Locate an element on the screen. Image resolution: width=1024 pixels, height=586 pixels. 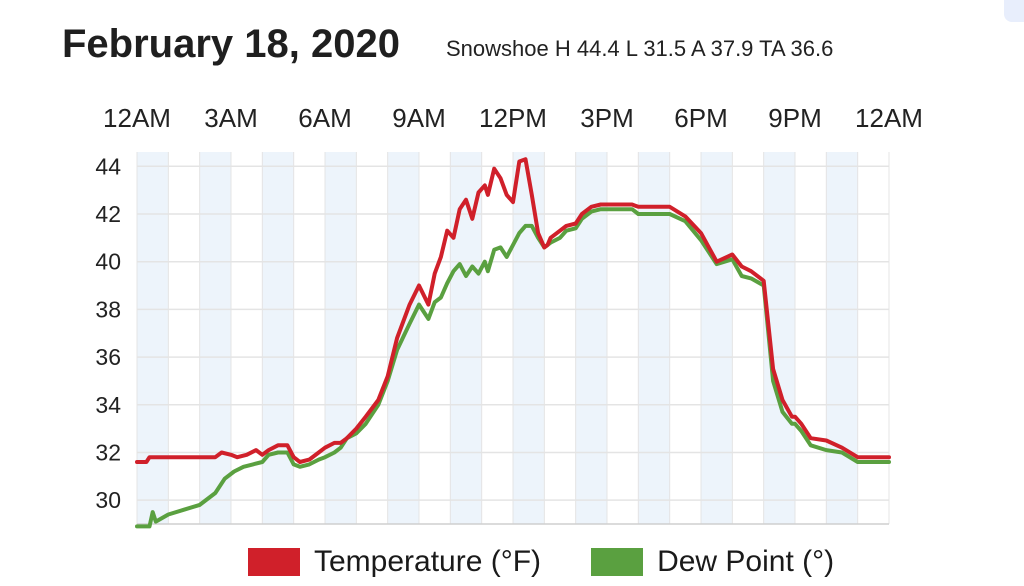
x-axis-ticks: 12AM 3AM 6AM 9AM 12PM 3PM 6PM 9PM 12AM is located at coordinates (513, 118).